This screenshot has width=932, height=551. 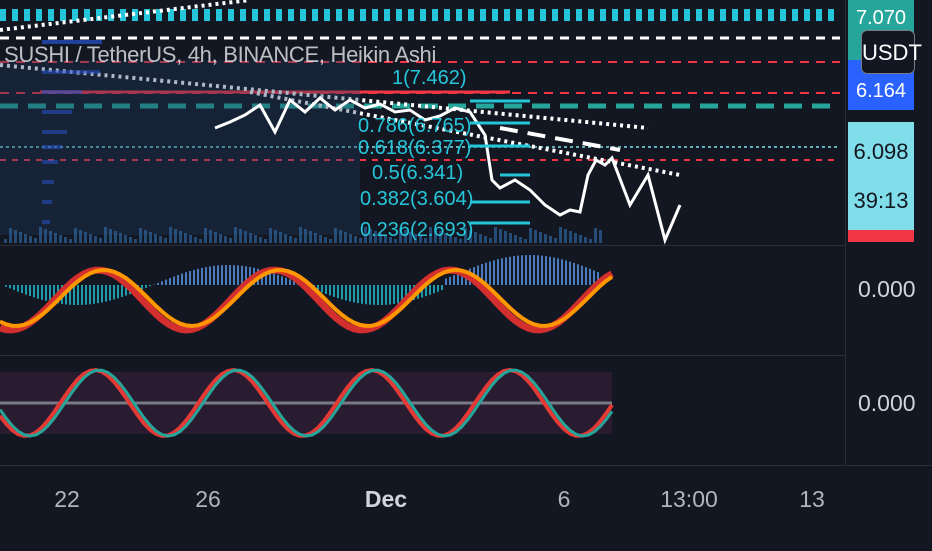 What do you see at coordinates (415, 148) in the screenshot?
I see `fib-level-label: 0.618(6.377)` at bounding box center [415, 148].